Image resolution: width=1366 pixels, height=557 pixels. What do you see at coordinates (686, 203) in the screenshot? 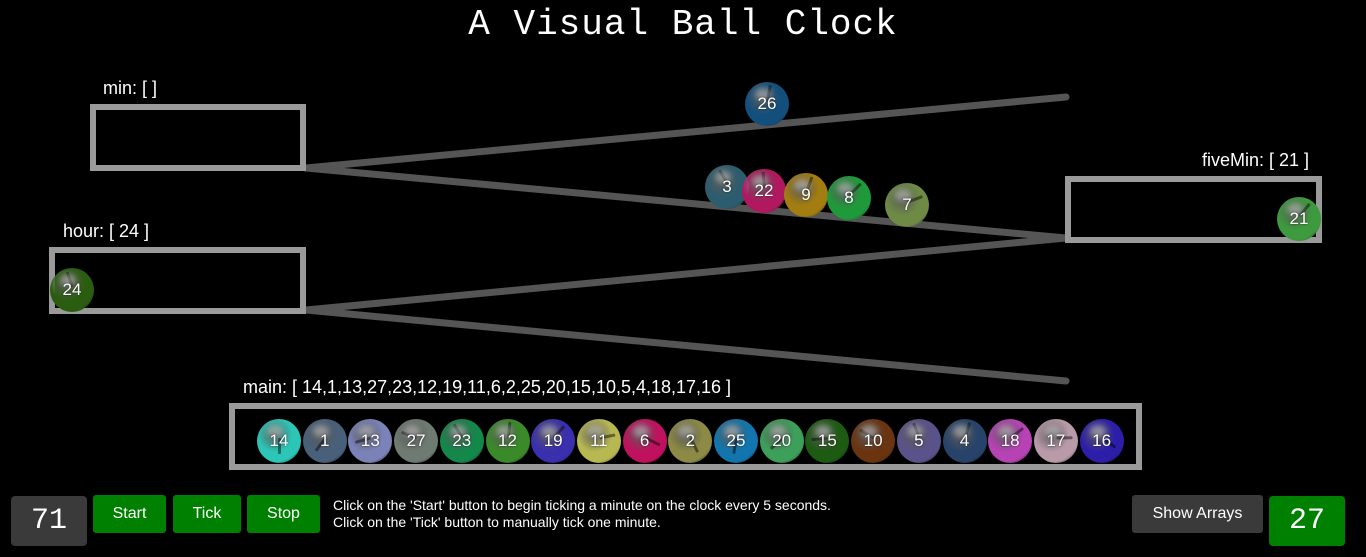
I see `rail-min-down` at bounding box center [686, 203].